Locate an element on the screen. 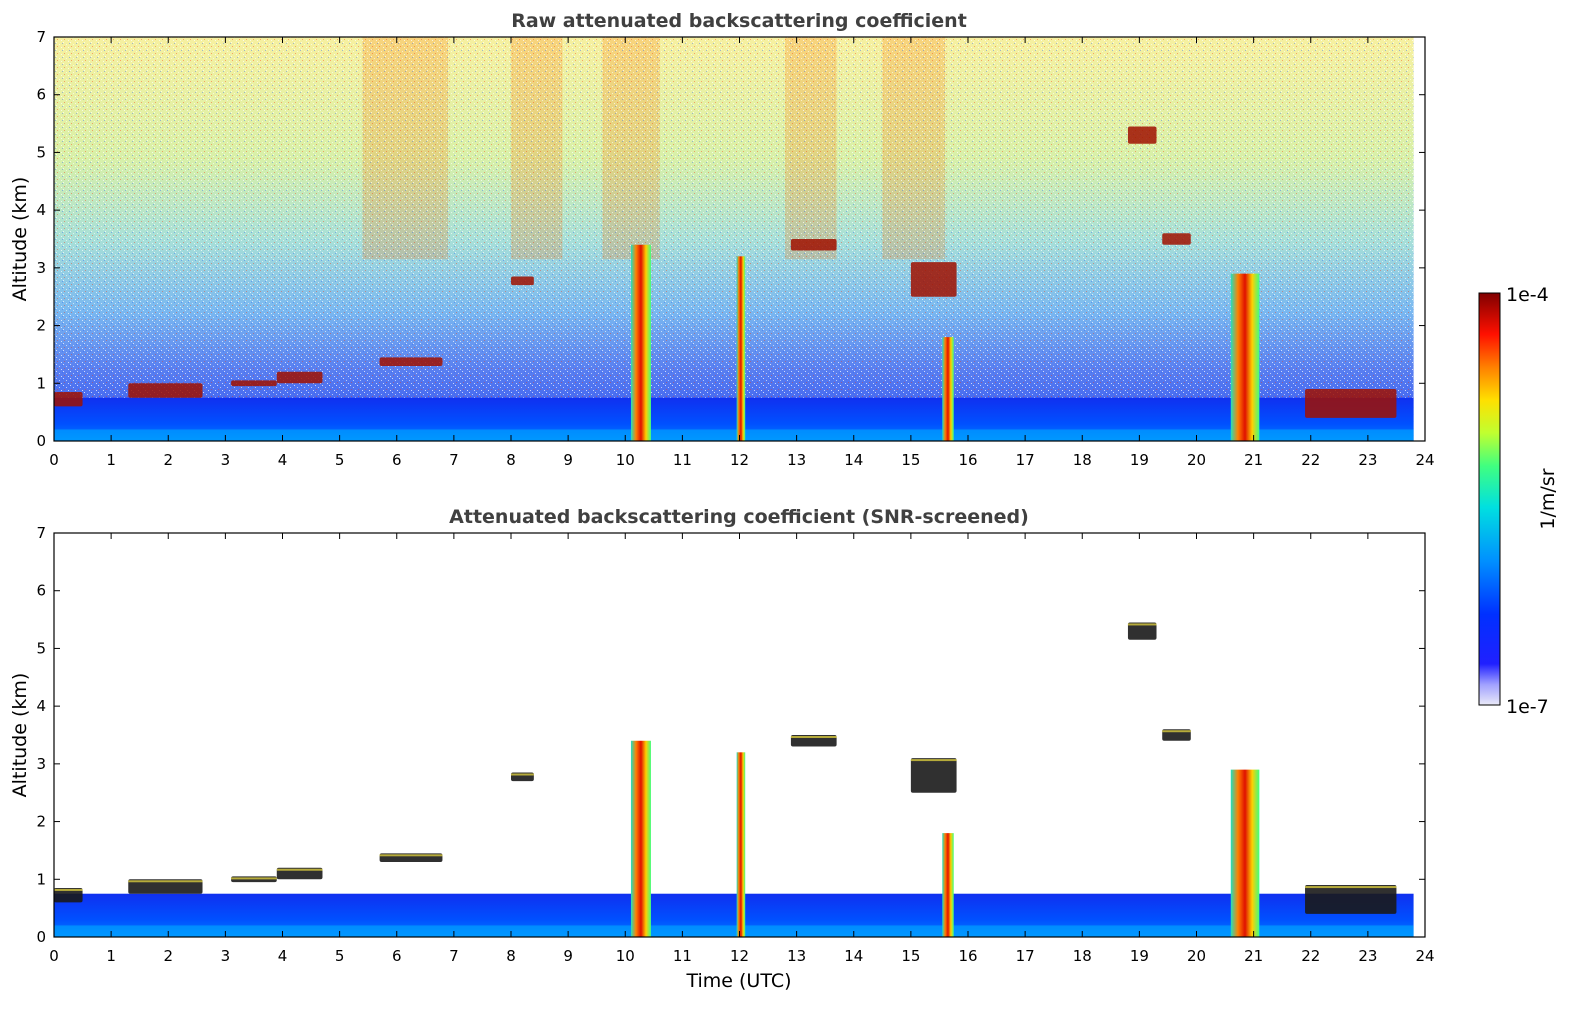 The height and width of the screenshot is (1020, 1595). y-tick-label: 3 is located at coordinates (41, 268).